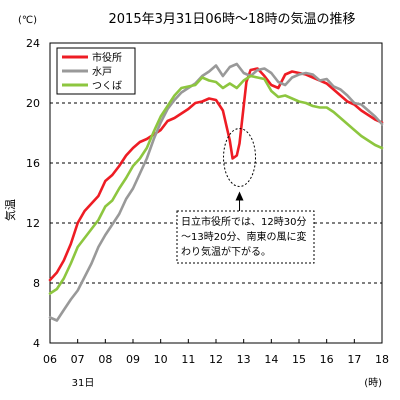  Describe the element at coordinates (36, 283) in the screenshot. I see `y-tick-label: 8` at that location.